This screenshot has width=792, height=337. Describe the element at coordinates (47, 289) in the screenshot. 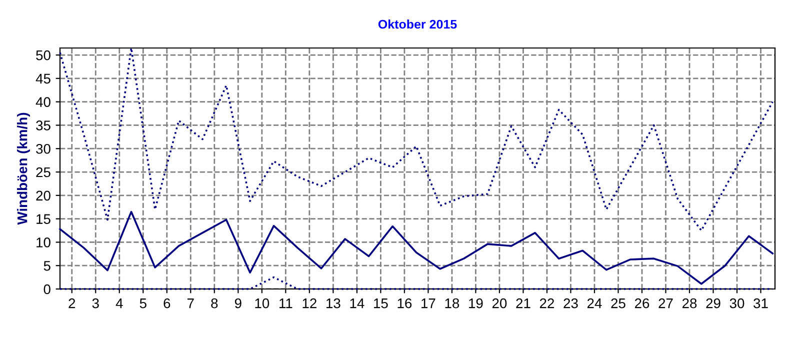

I see `y-tick-label: 0` at that location.